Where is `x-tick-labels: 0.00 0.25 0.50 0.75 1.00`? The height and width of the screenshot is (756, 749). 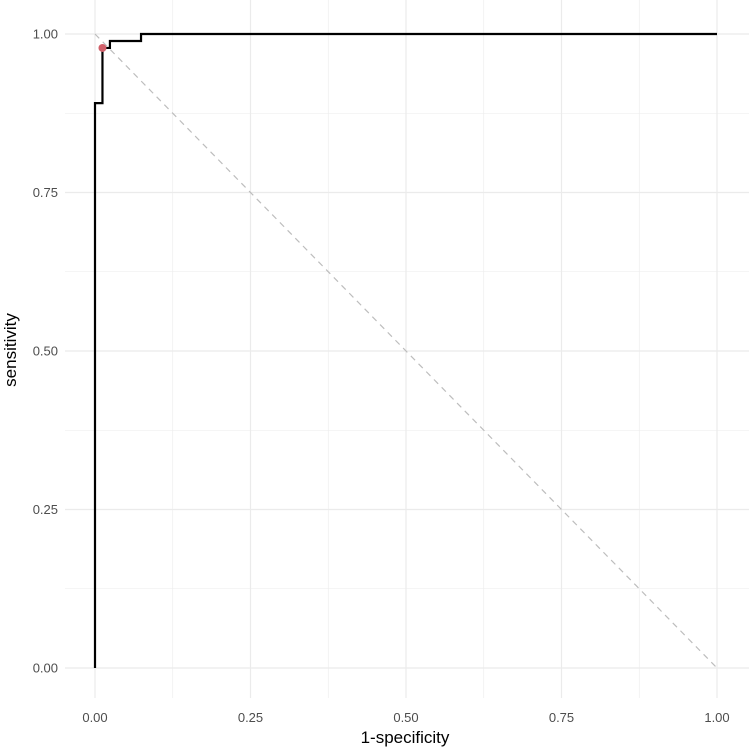
x-tick-labels: 0.00 0.25 0.50 0.75 1.00 is located at coordinates (405, 717).